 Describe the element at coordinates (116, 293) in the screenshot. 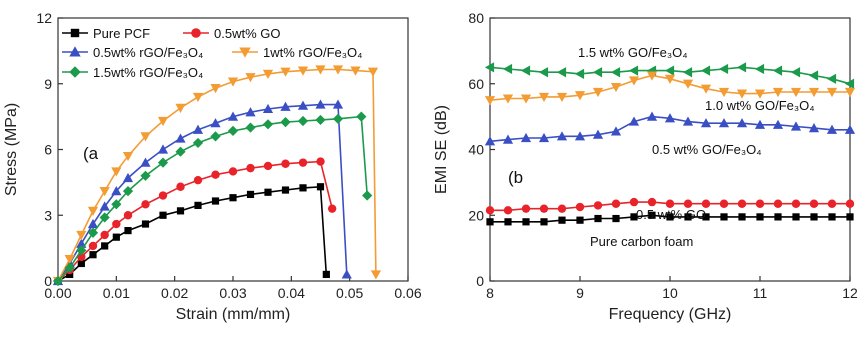

I see `x-tick-label: 0.01` at that location.